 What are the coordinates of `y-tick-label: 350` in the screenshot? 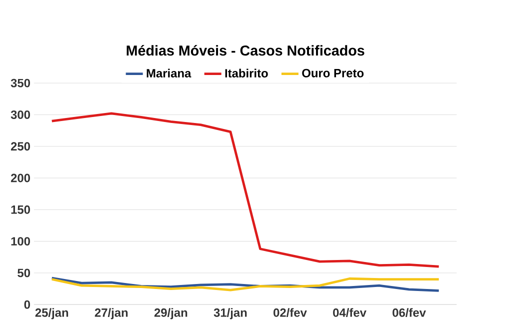 It's located at (20, 83).